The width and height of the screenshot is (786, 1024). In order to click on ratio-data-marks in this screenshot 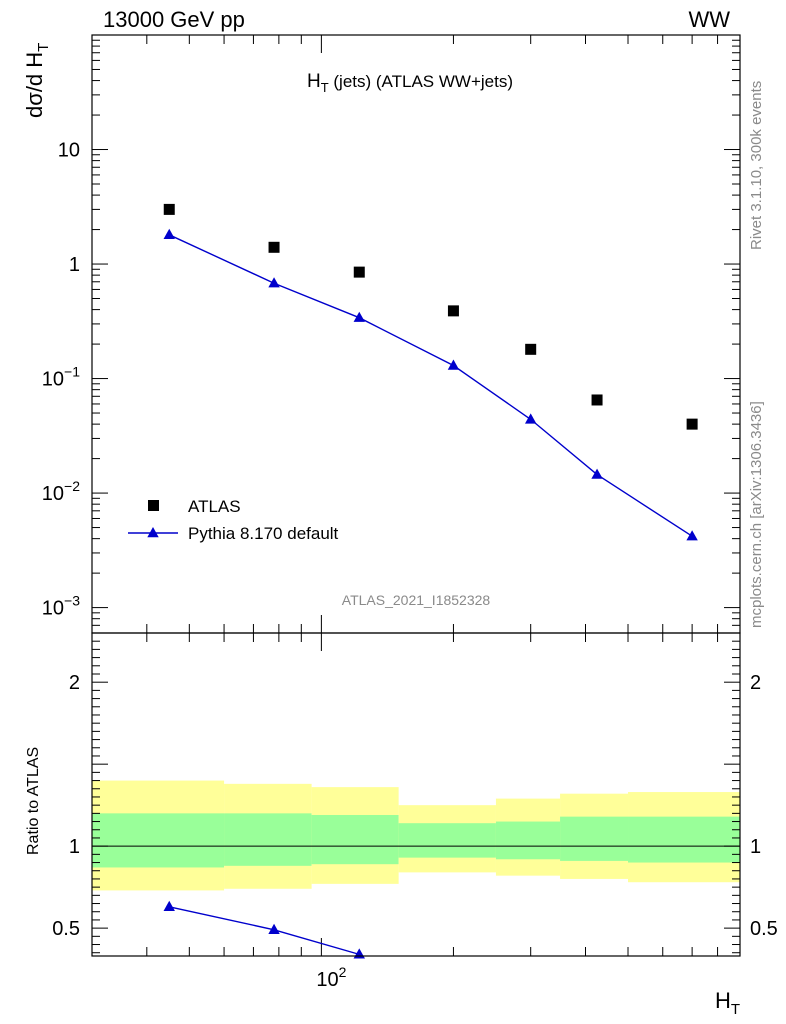, I will do `click(264, 929)`.